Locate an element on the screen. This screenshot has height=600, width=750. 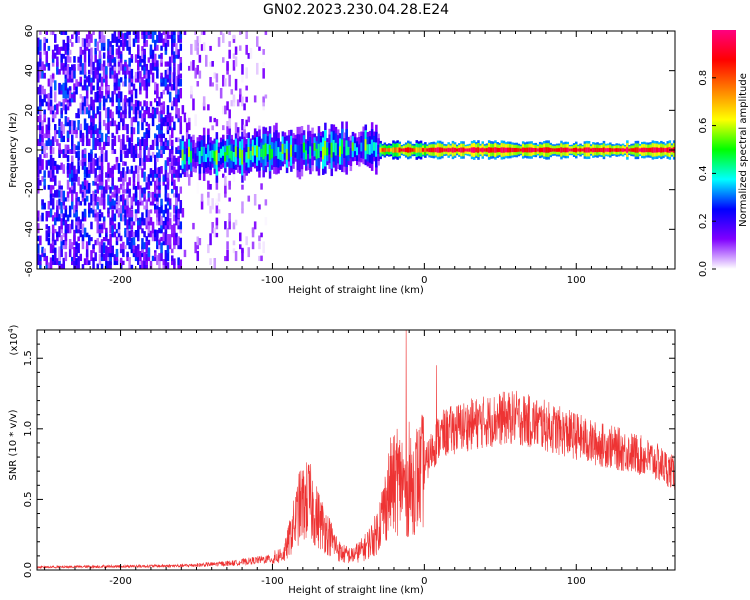
x-tick-label: -200 is located at coordinates (120, 581).